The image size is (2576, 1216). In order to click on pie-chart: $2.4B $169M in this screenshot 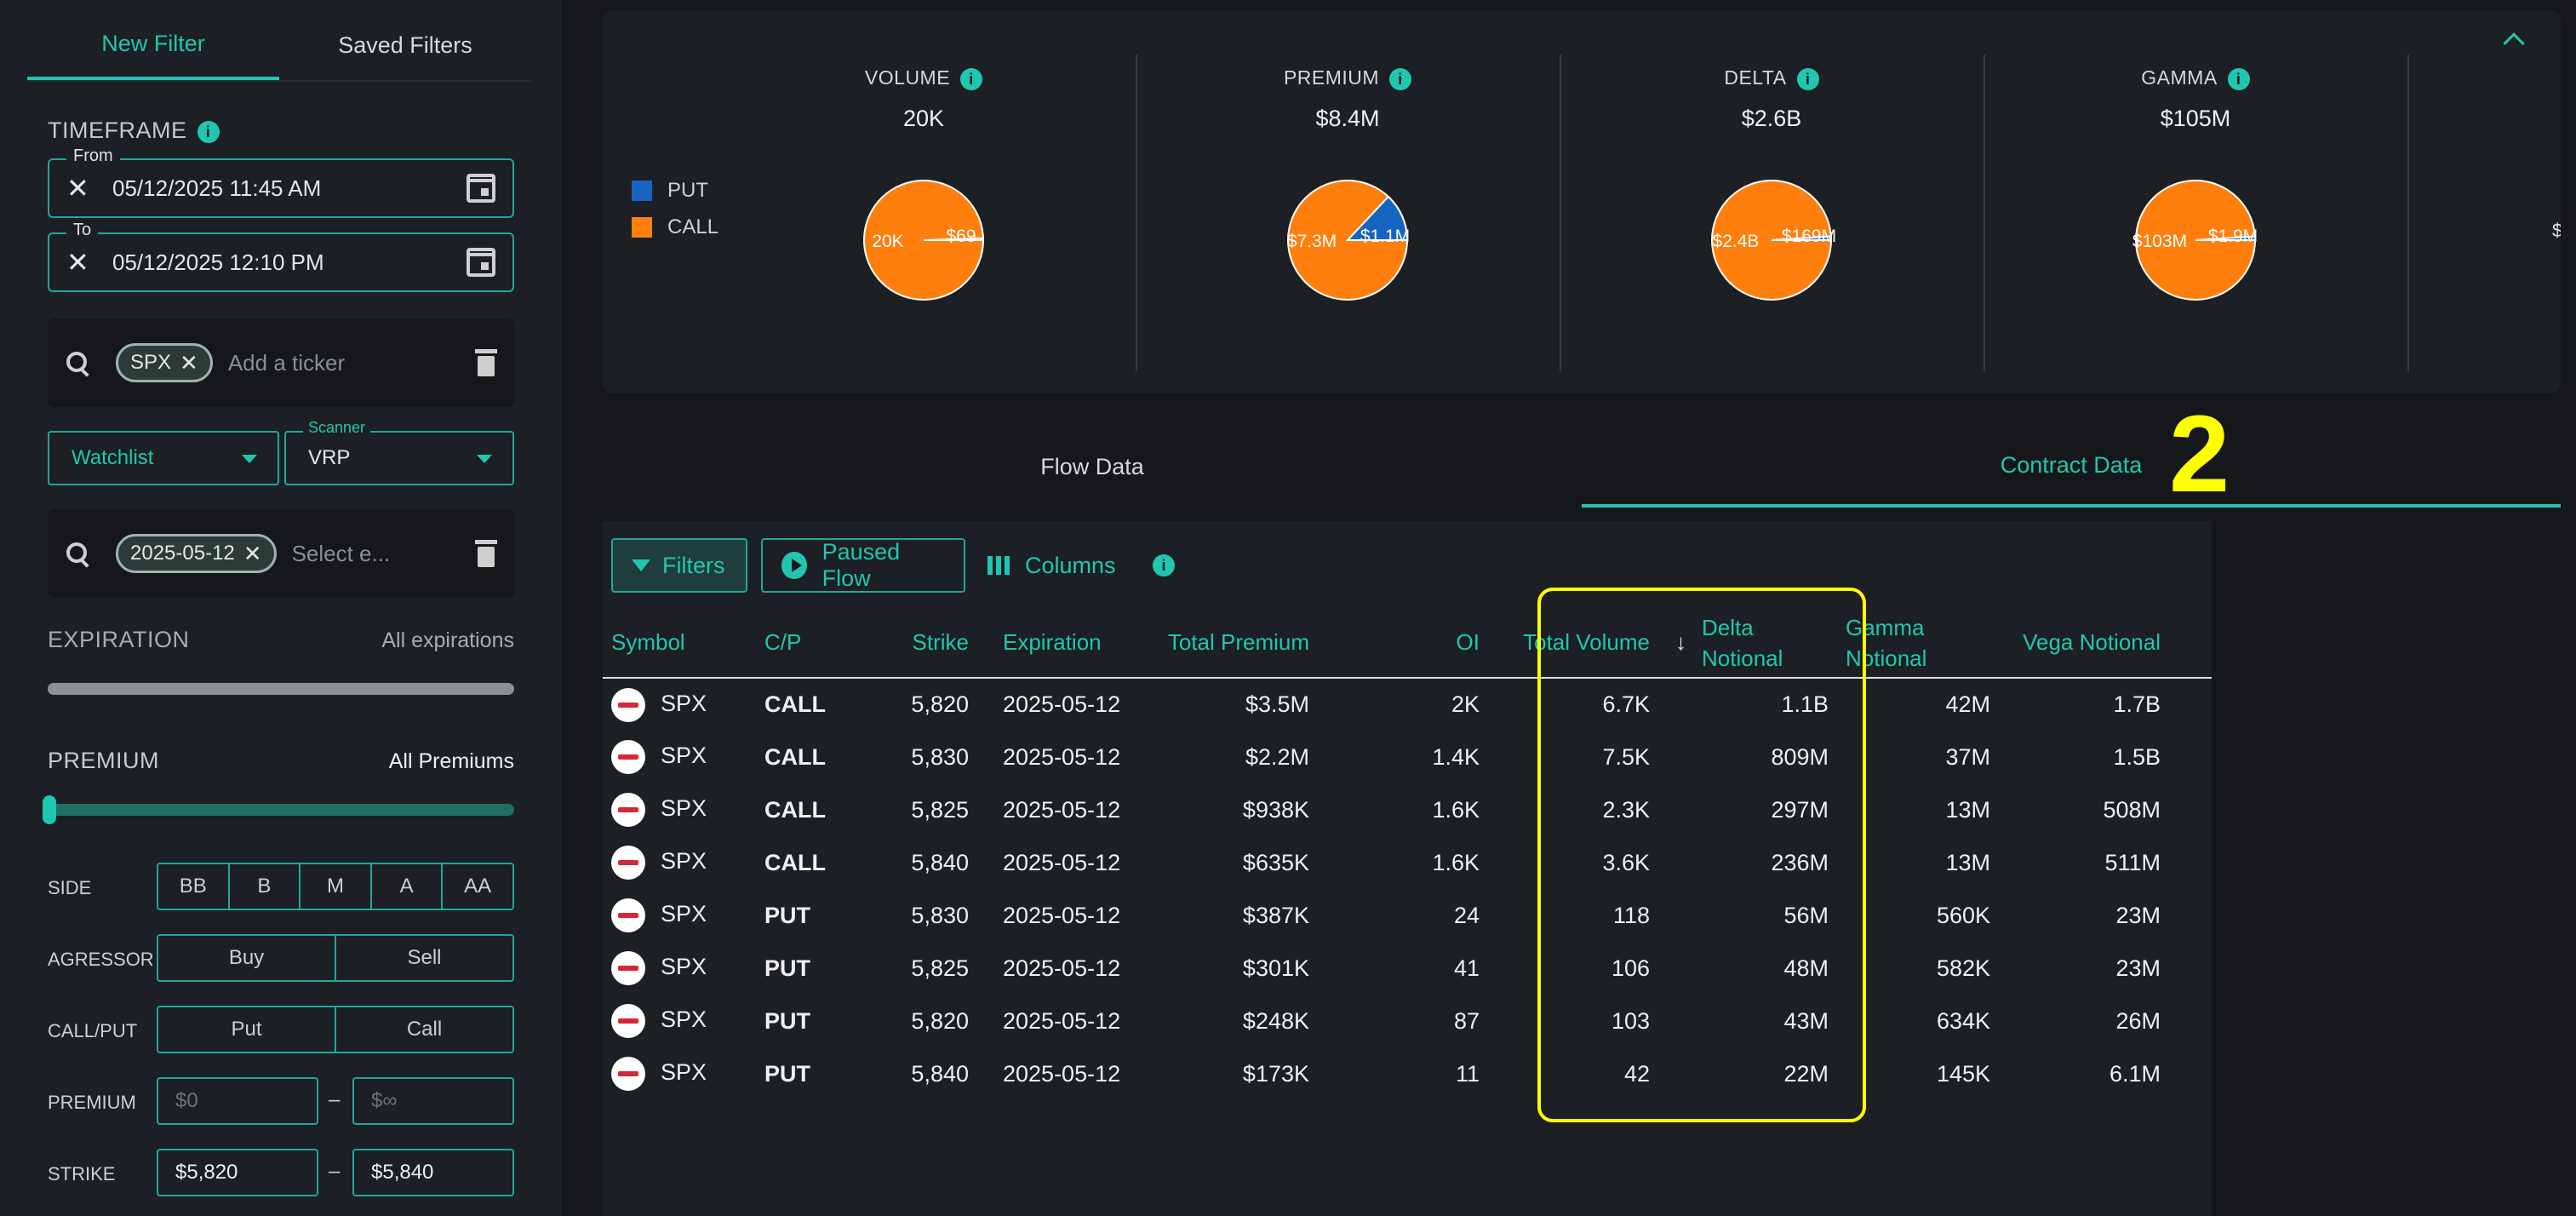, I will do `click(1773, 240)`.